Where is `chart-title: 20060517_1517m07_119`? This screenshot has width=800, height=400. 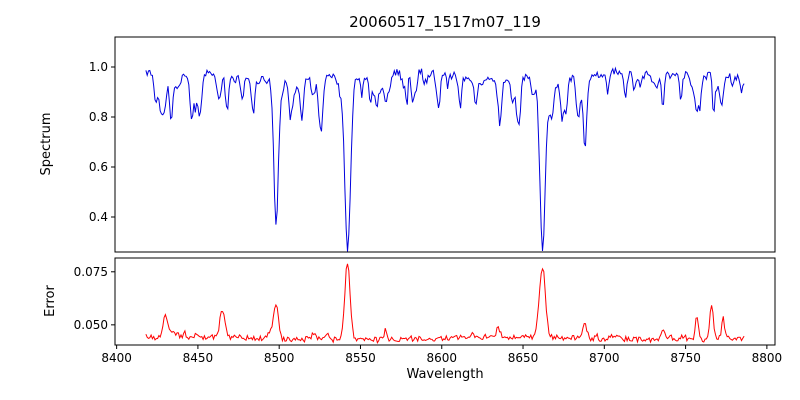
chart-title: 20060517_1517m07_119 is located at coordinates (445, 22).